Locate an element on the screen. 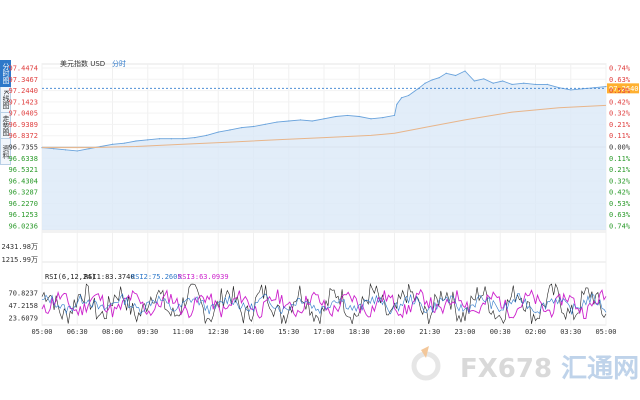 The height and width of the screenshot is (400, 640). rsi-legend-entry: RSI2:75.2605 is located at coordinates (156, 277).